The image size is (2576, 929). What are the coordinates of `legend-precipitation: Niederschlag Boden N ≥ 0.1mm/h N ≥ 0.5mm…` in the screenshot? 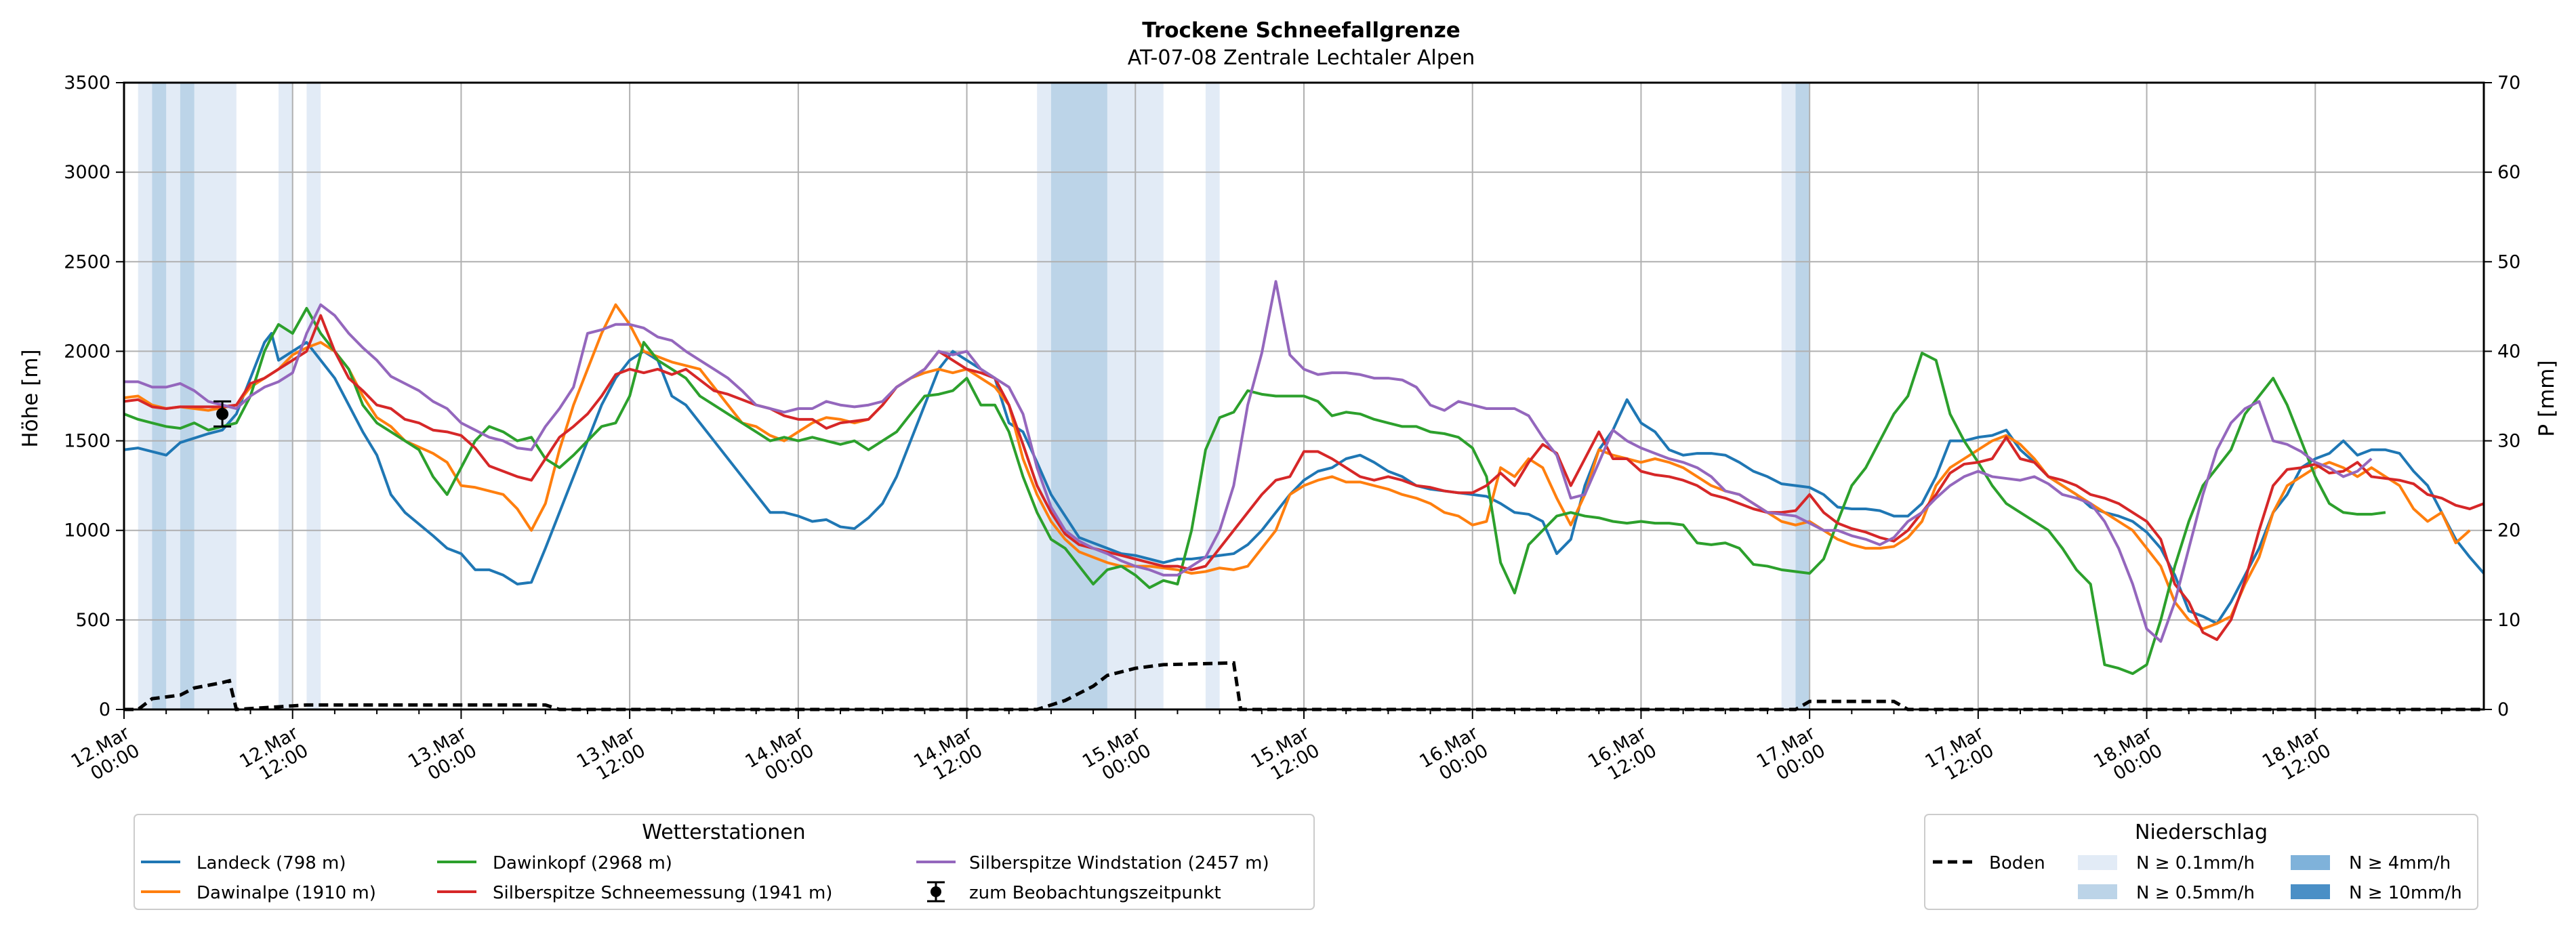 It's located at (2201, 862).